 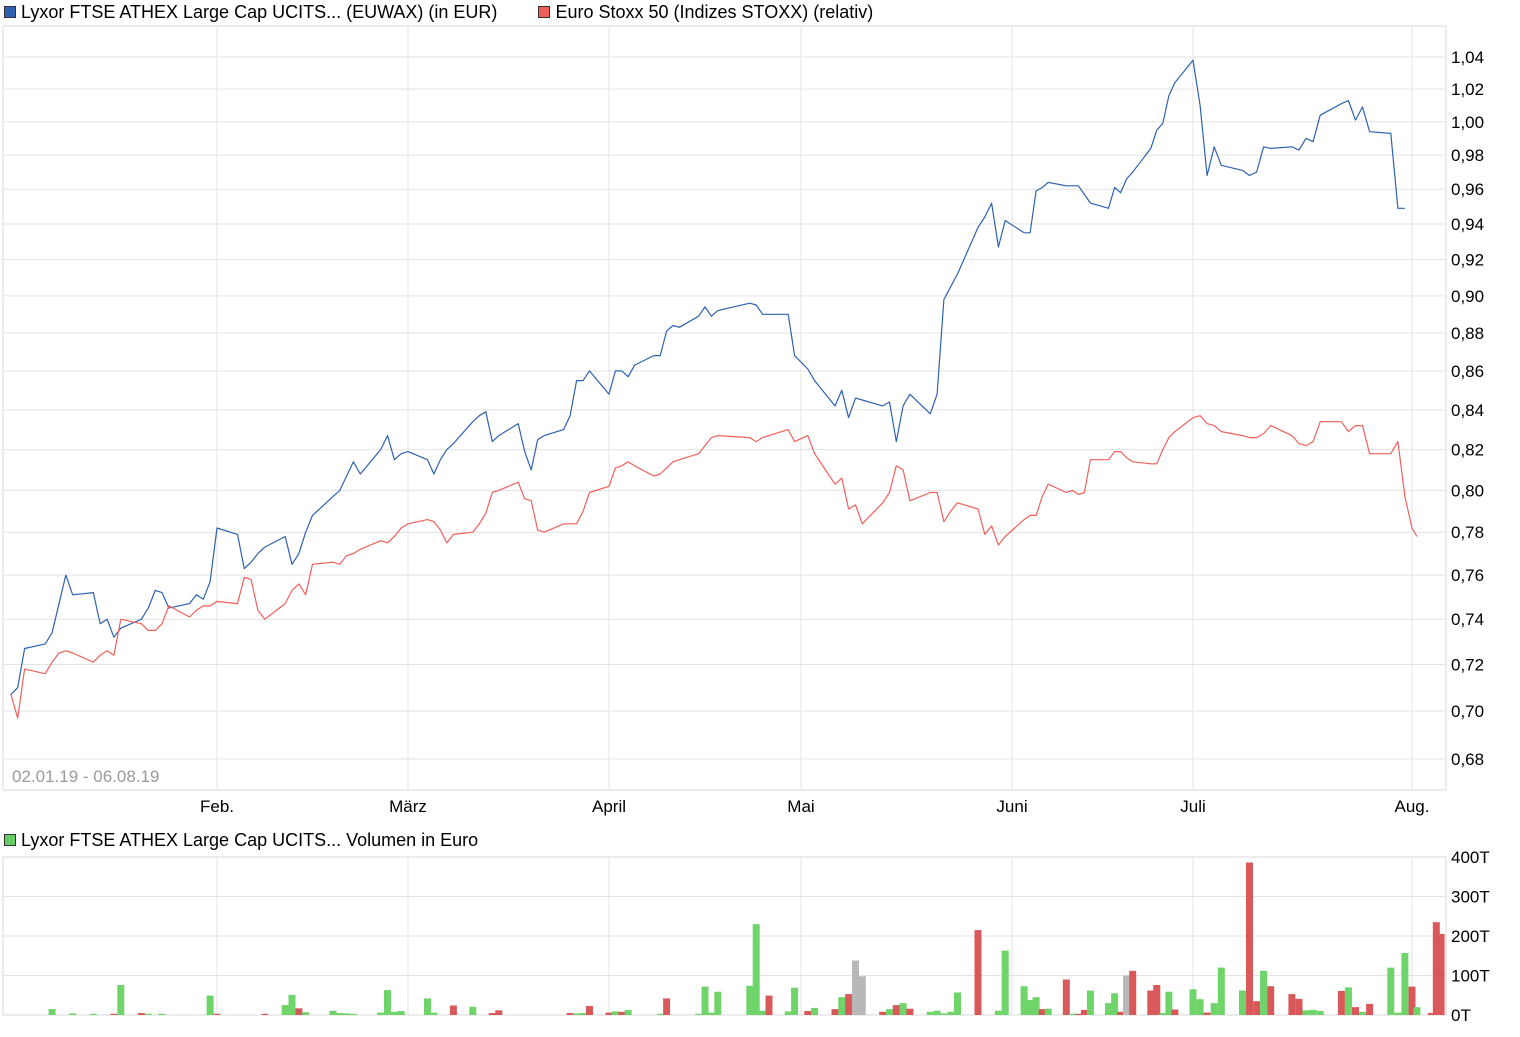 What do you see at coordinates (10, 840) in the screenshot?
I see `legend-swatch-volume` at bounding box center [10, 840].